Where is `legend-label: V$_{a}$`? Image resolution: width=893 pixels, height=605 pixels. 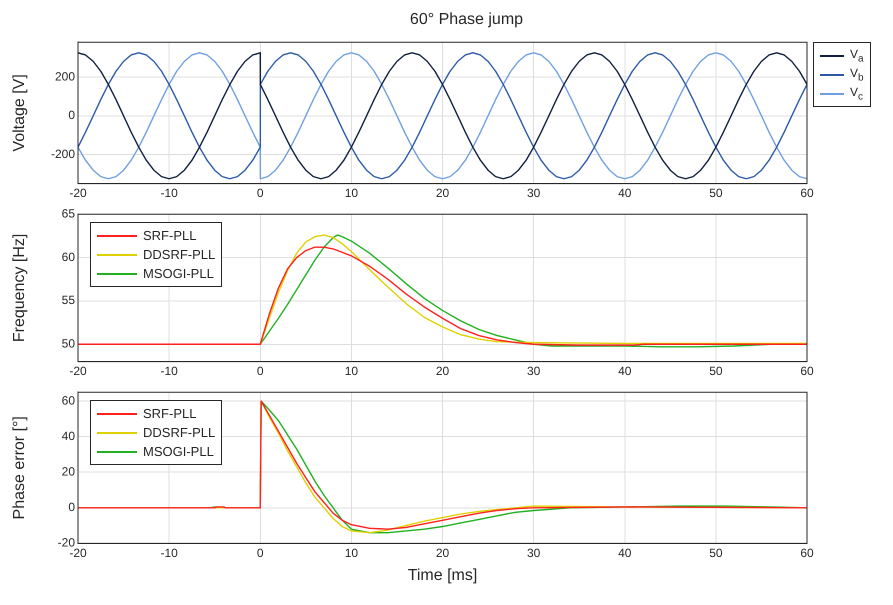
legend-label: V$_{a}$ is located at coordinates (857, 55).